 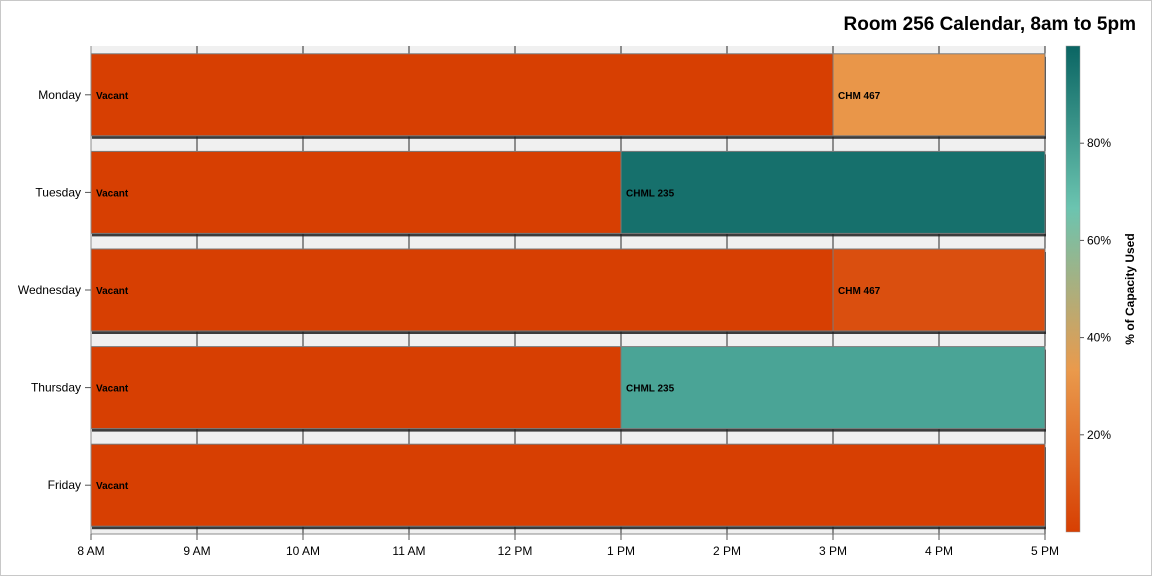 I want to click on colorbar, so click(x=1073, y=289).